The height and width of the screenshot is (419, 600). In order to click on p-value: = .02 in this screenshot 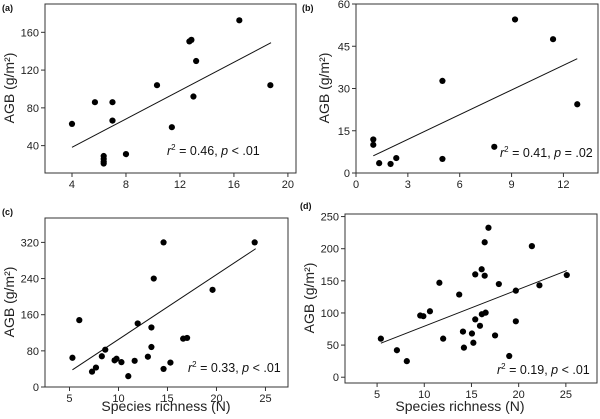, I will do `click(577, 153)`.